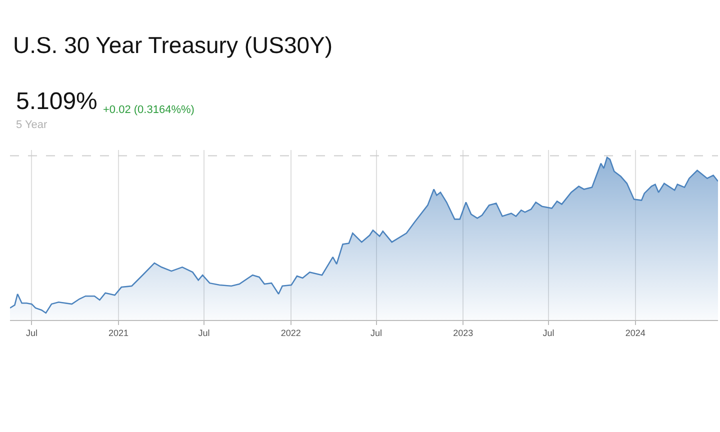 This screenshot has width=720, height=432. I want to click on text: +0.02 (0.3164%%), so click(148, 110).